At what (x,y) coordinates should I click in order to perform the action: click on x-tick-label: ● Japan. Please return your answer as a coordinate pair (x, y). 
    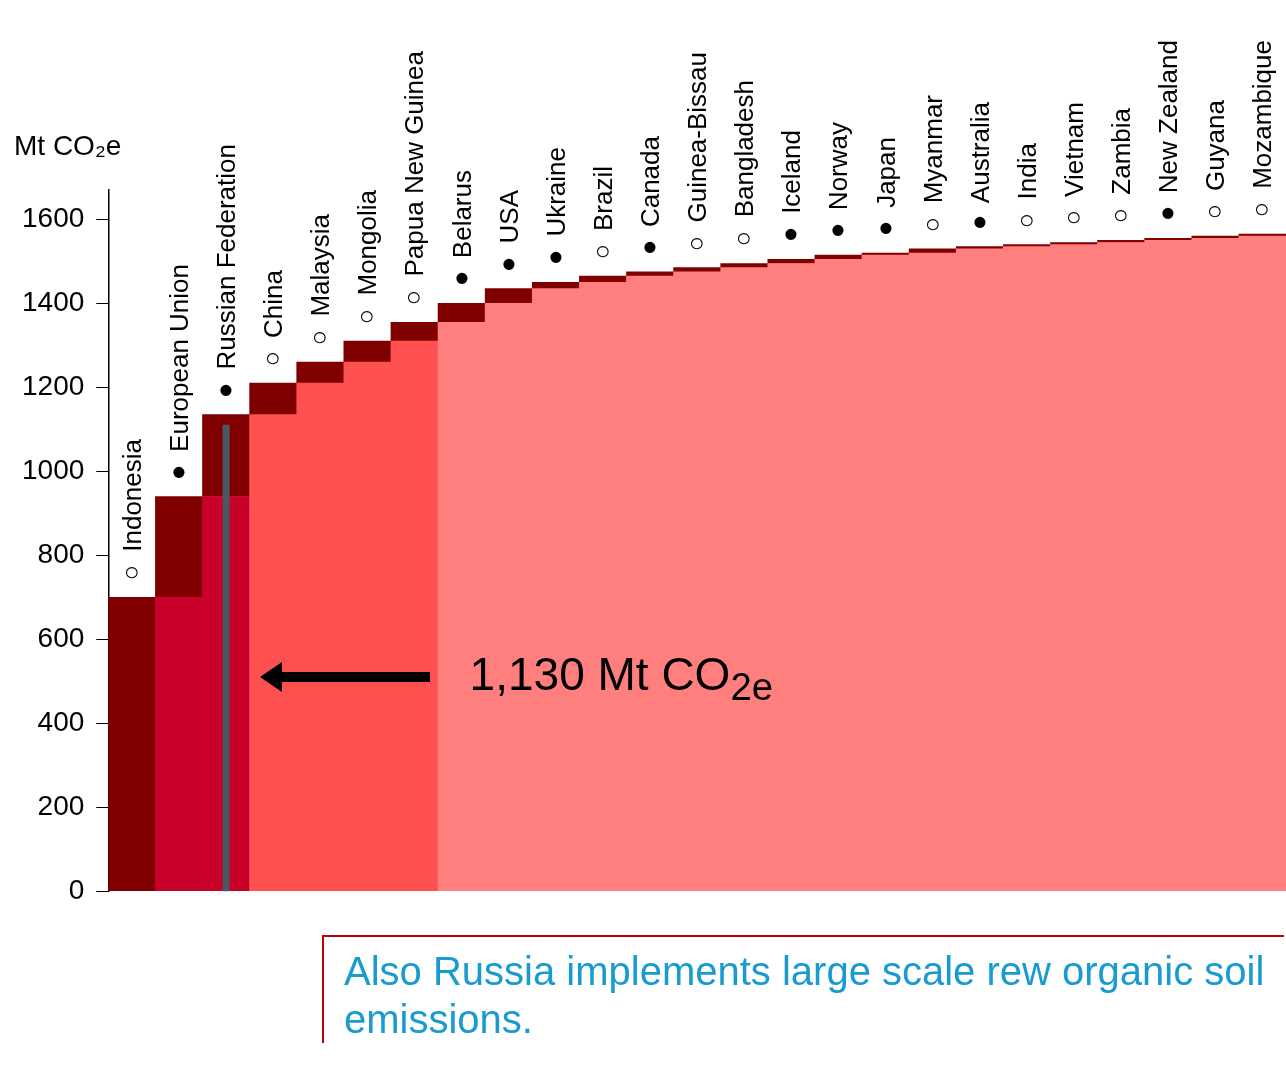
    Looking at the image, I should click on (885, 191).